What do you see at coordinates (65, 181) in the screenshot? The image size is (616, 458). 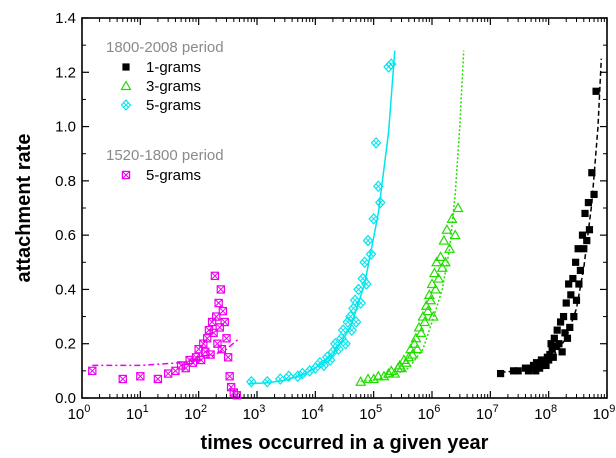 I see `y-tick-label: 0.8` at bounding box center [65, 181].